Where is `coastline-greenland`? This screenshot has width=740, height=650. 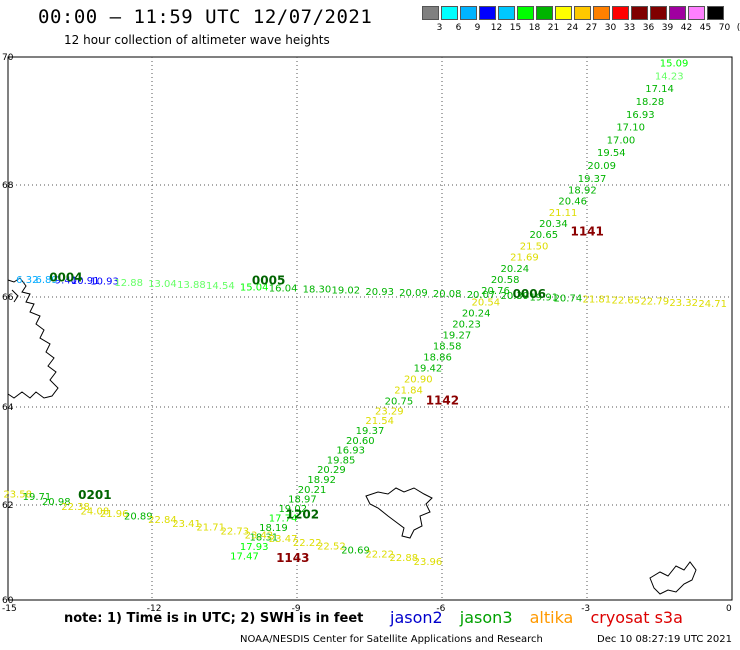
coastline-greenland is located at coordinates (33, 338).